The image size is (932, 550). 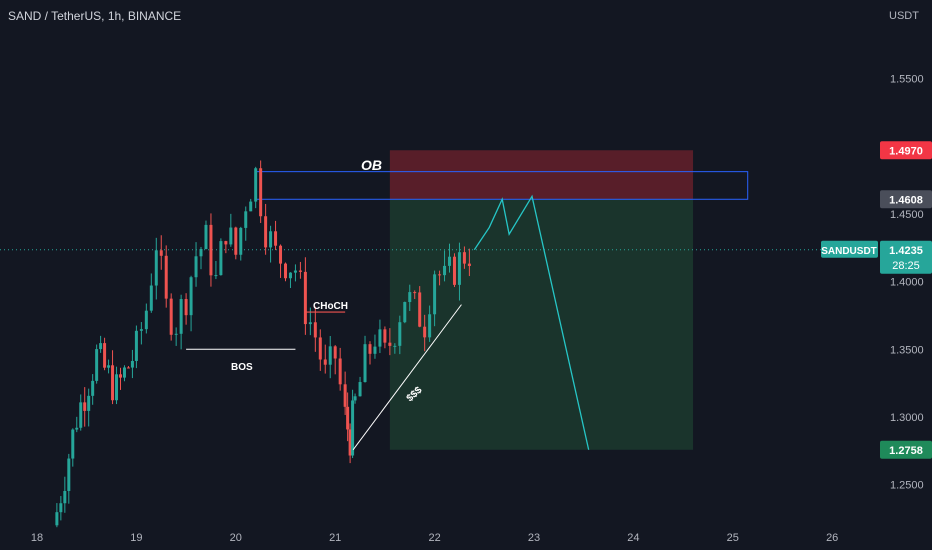 I want to click on stop-zone, so click(x=541, y=175).